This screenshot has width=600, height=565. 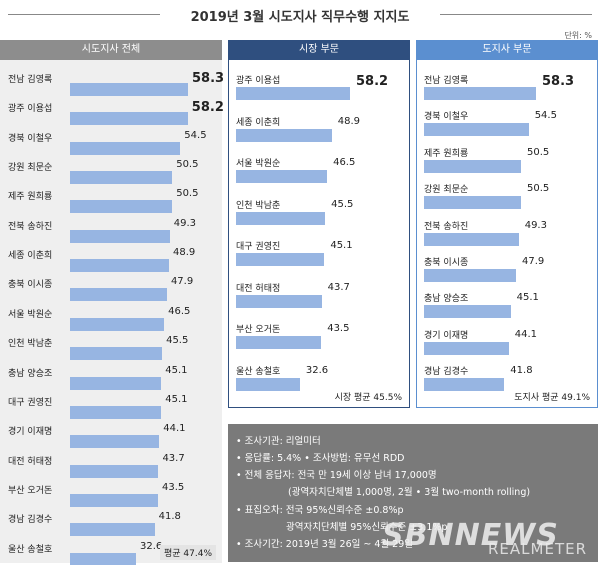 What do you see at coordinates (84, 14) in the screenshot?
I see `title-rule-left` at bounding box center [84, 14].